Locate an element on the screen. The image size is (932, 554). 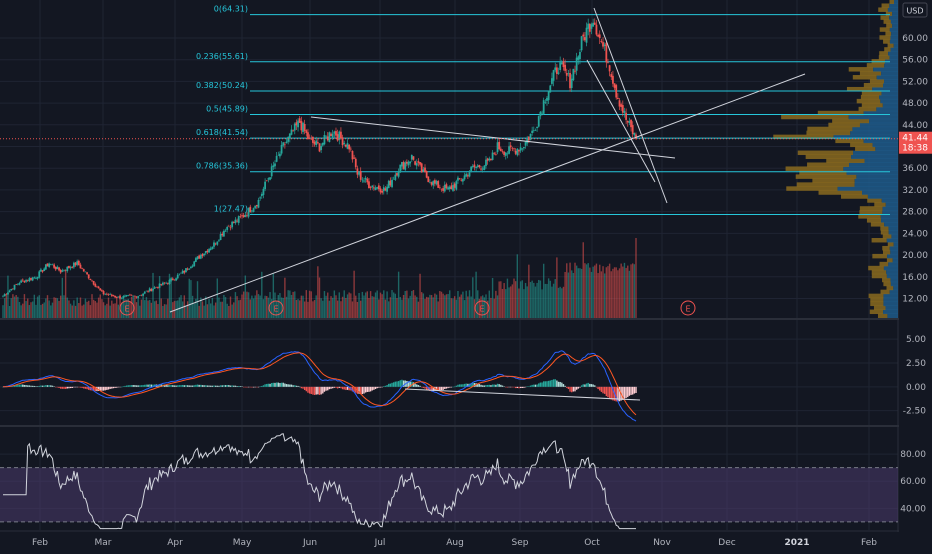
trendline-wedge-upper is located at coordinates (630, 105).